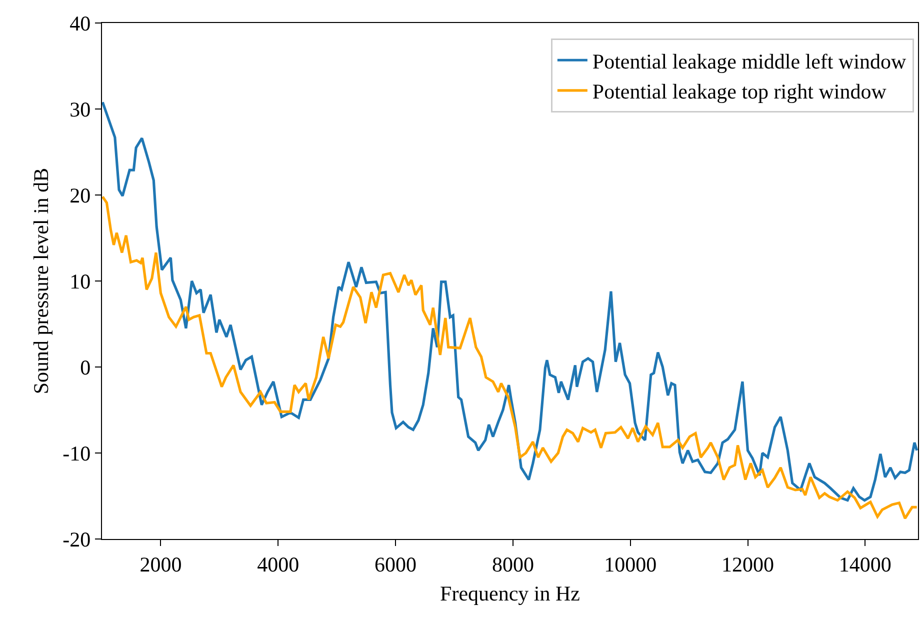 The width and height of the screenshot is (920, 617). Describe the element at coordinates (80, 109) in the screenshot. I see `y-tick-label: 30` at that location.